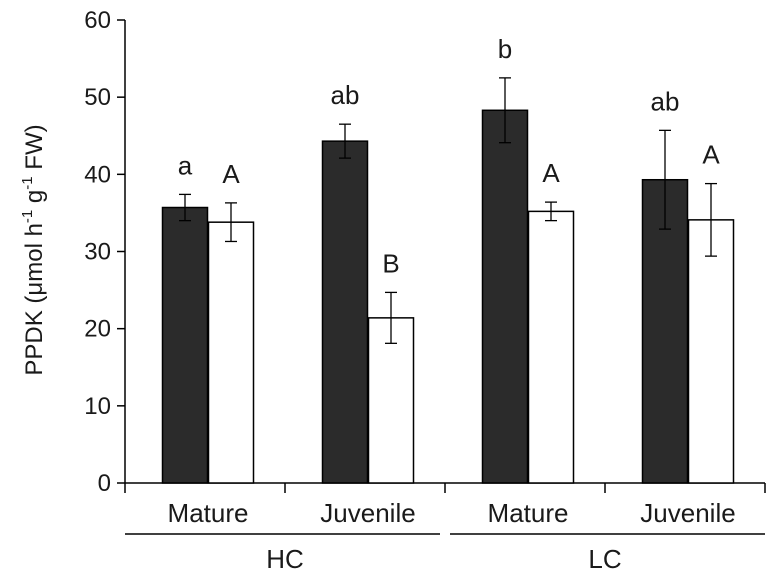 This screenshot has height=577, width=769. What do you see at coordinates (390, 263) in the screenshot?
I see `significance-letter: B` at bounding box center [390, 263].